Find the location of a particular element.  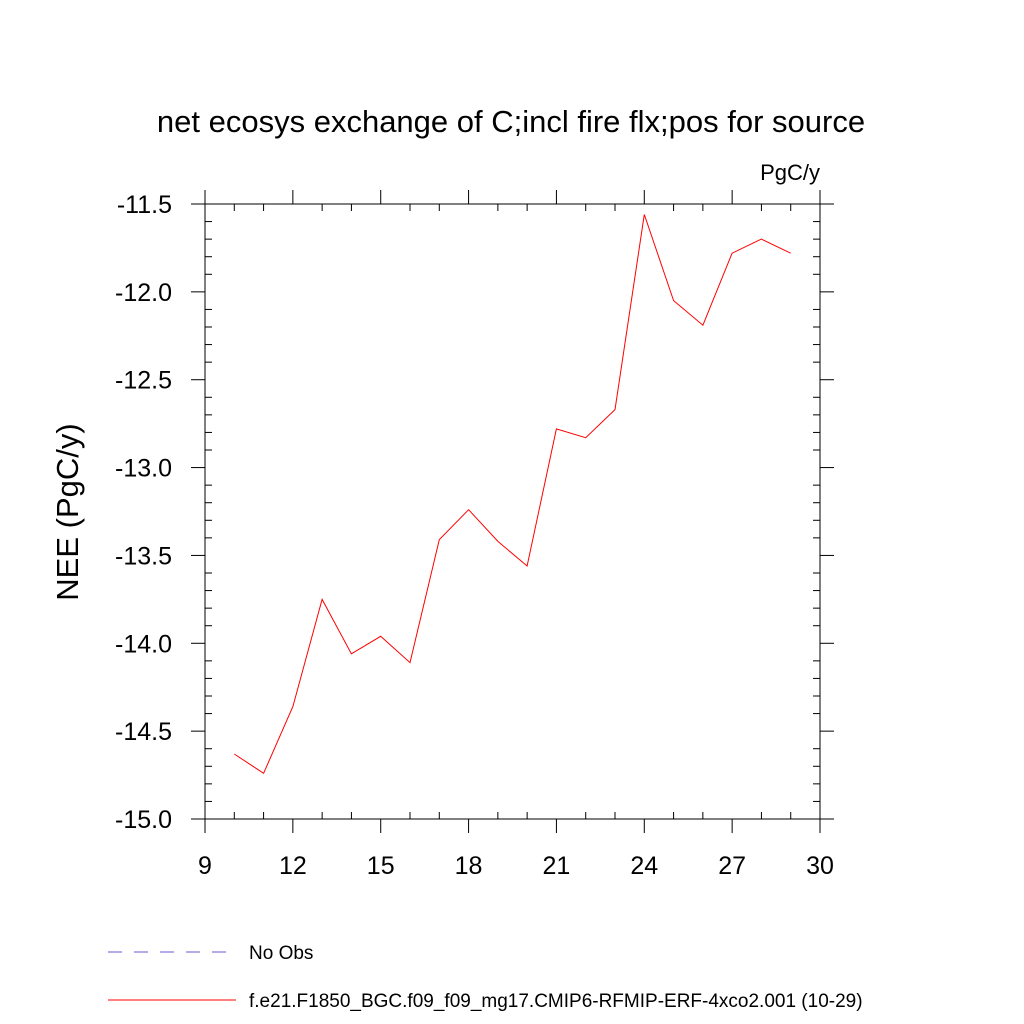

x-tick-label: 27 is located at coordinates (732, 866).